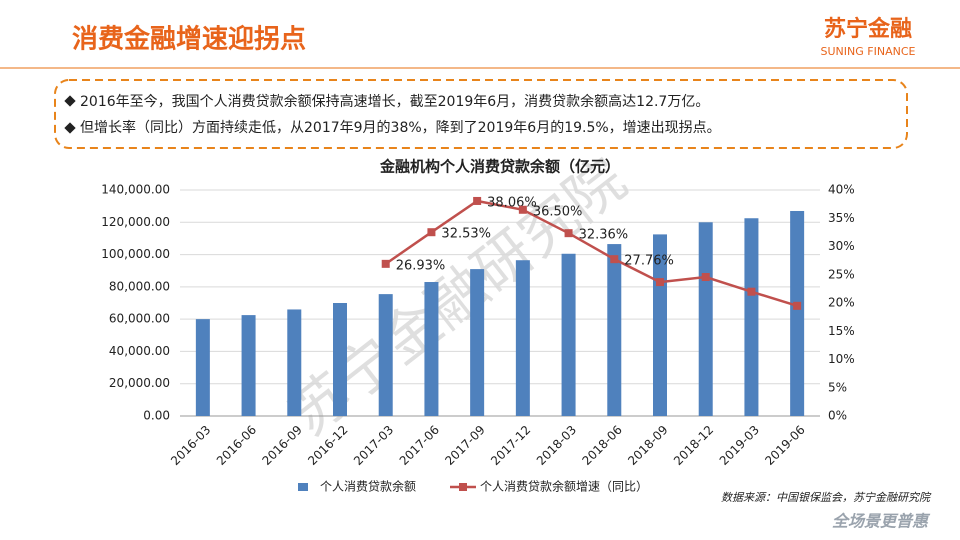 The image size is (960, 540). Describe the element at coordinates (868, 51) in the screenshot. I see `logo-sub: SUNING FINANCE` at that location.